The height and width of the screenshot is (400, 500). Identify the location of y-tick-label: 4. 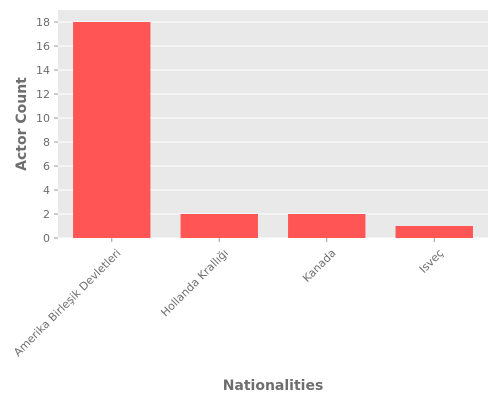
(46, 190).